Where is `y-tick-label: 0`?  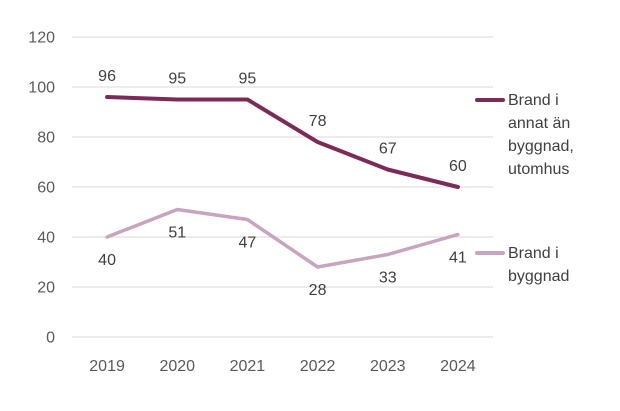
y-tick-label: 0 is located at coordinates (50, 338).